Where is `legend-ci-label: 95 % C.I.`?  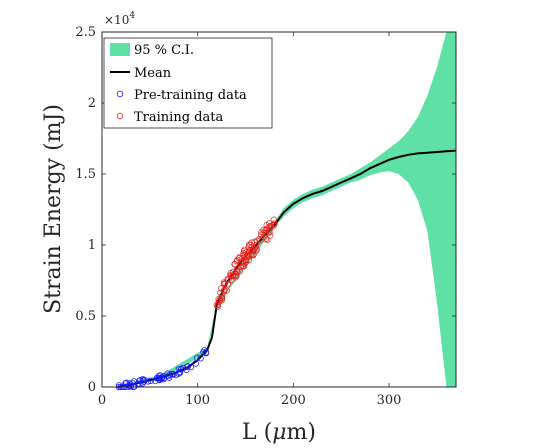
legend-ci-label: 95 % C.I. is located at coordinates (164, 50).